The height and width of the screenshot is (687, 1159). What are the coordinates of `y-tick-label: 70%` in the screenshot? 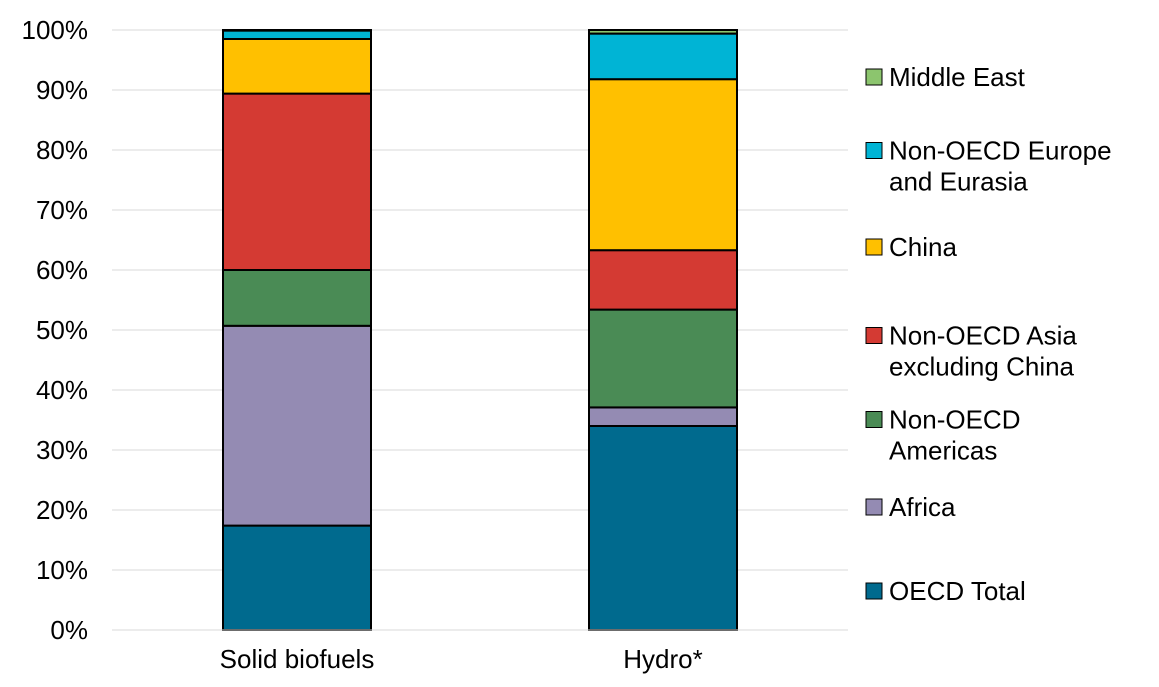 It's located at (62, 210).